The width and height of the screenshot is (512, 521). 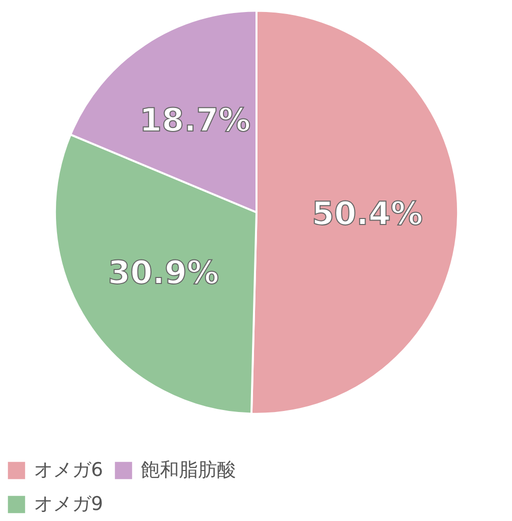 What do you see at coordinates (69, 470) in the screenshot?
I see `legend-label: オメガ6` at bounding box center [69, 470].